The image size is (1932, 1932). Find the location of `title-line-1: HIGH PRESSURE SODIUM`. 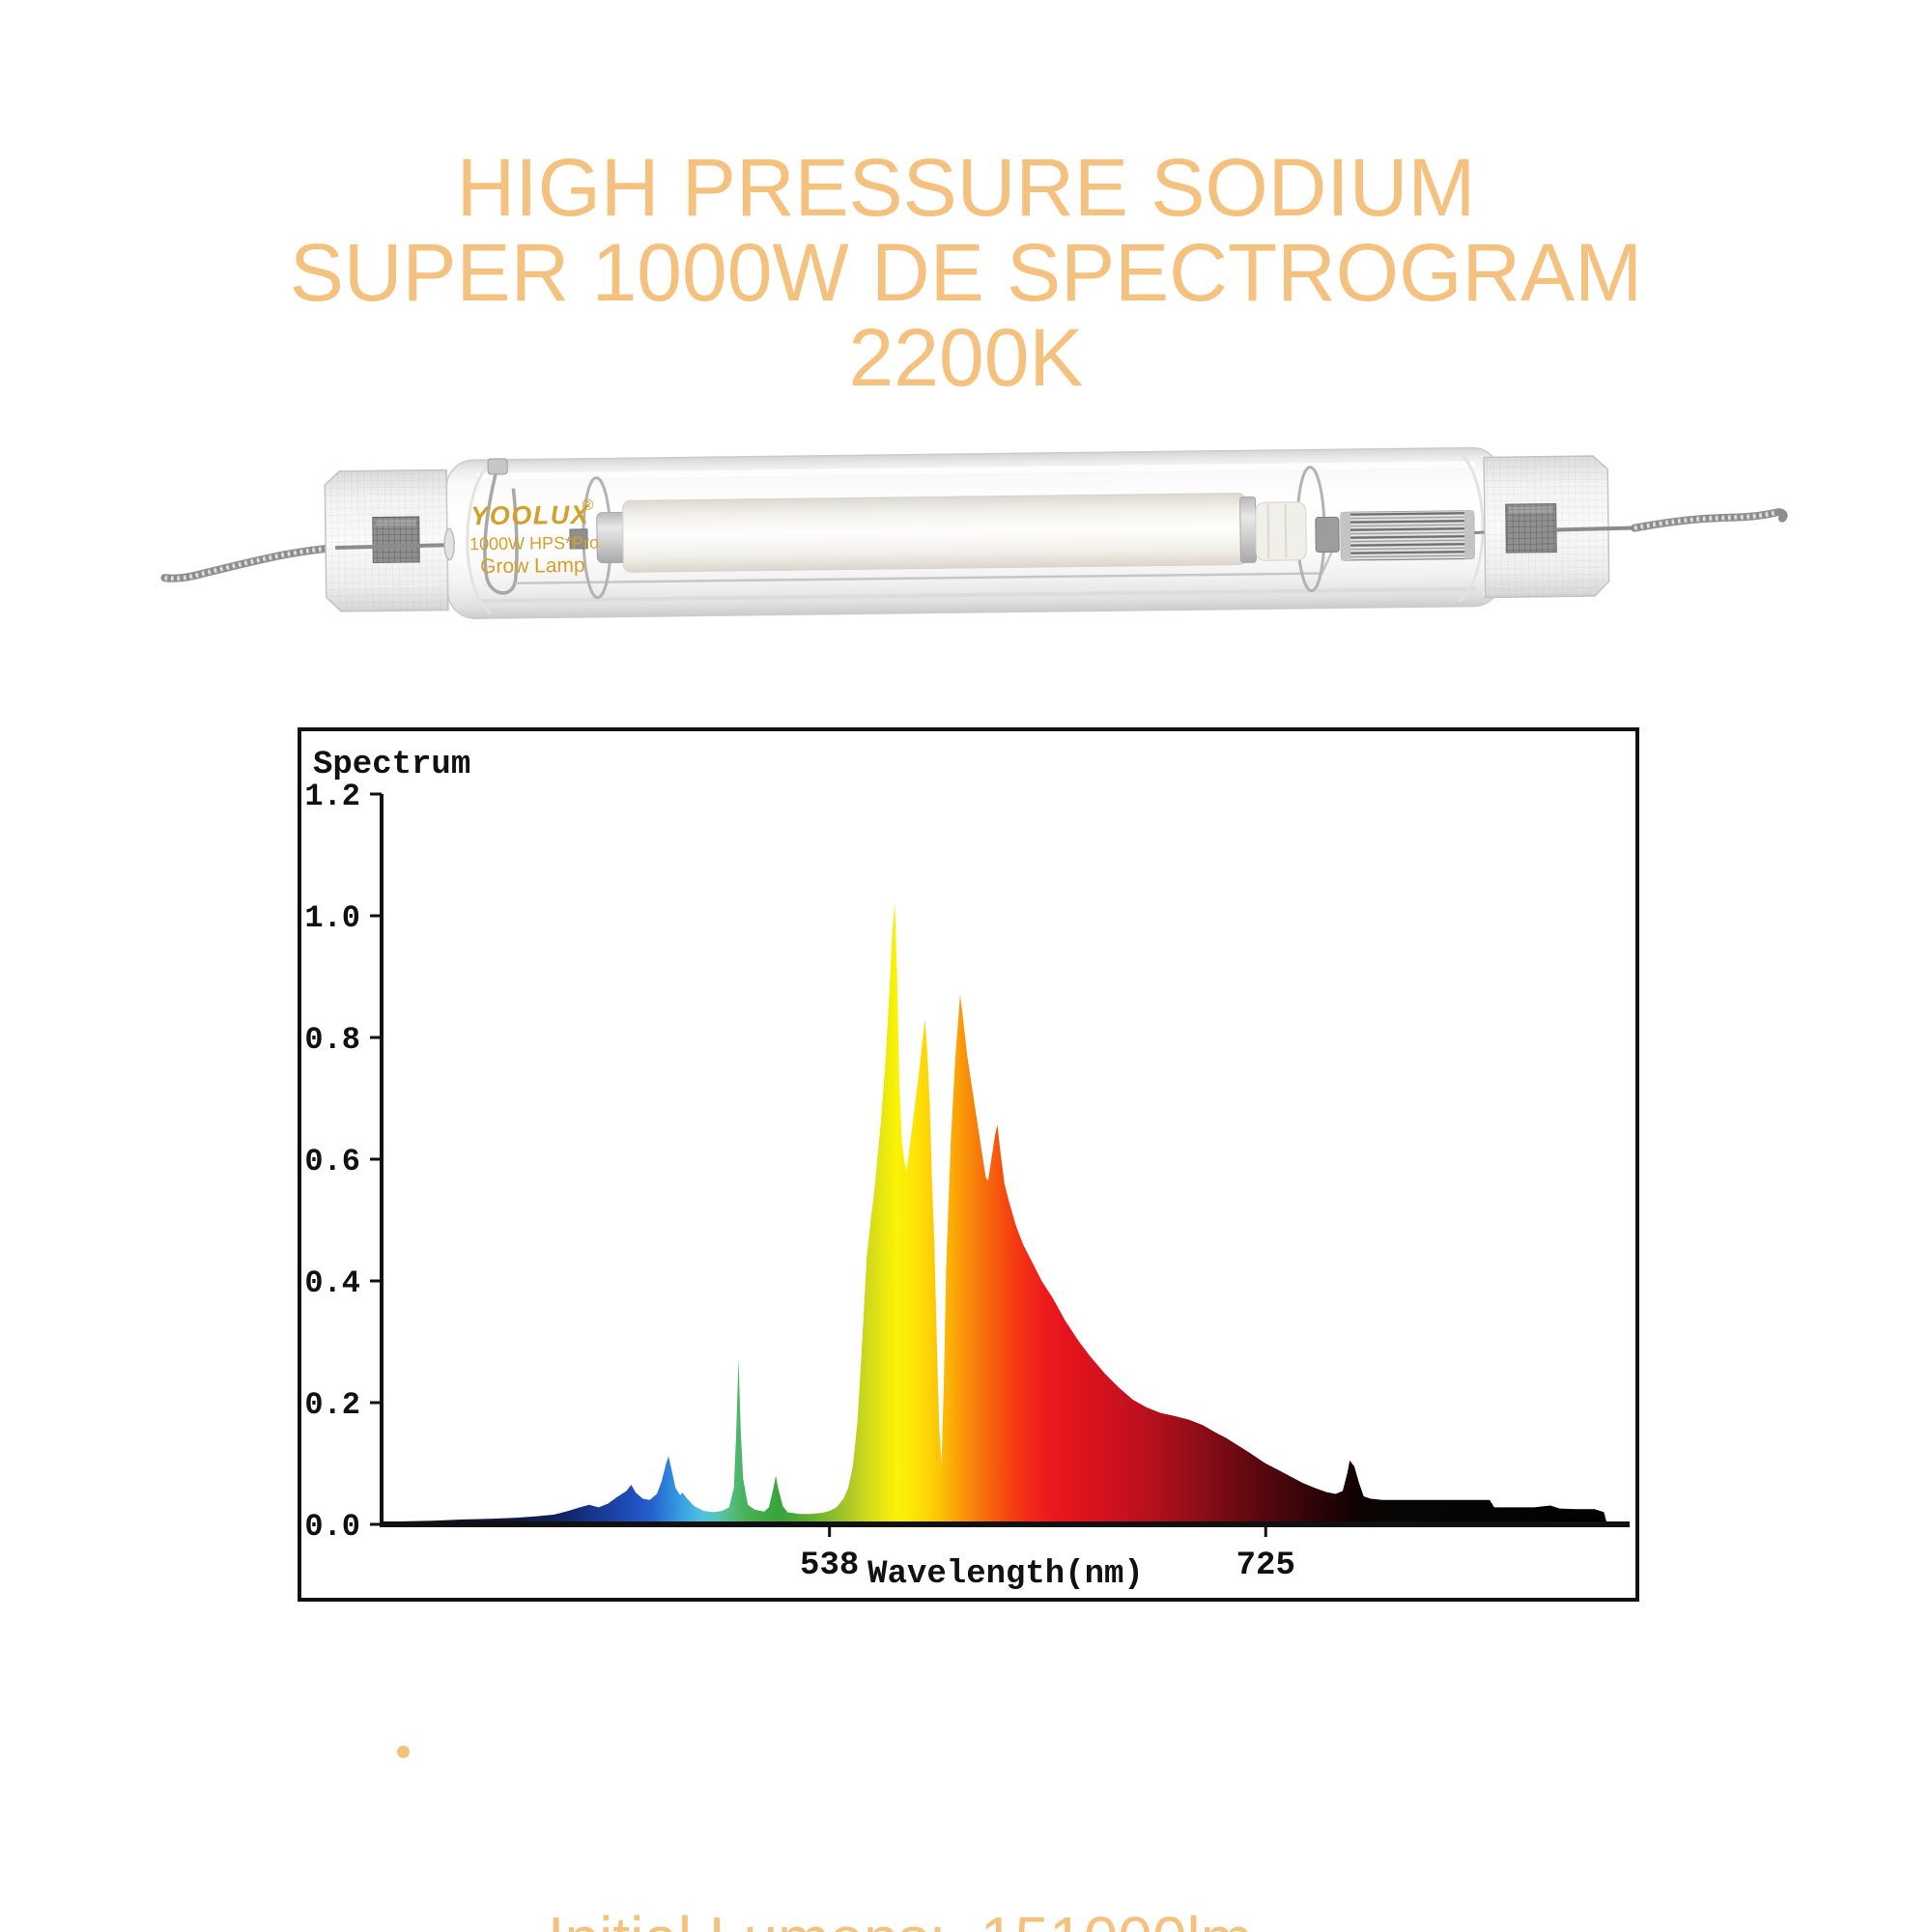

title-line-1: HIGH PRESSURE SODIUM is located at coordinates (966, 187).